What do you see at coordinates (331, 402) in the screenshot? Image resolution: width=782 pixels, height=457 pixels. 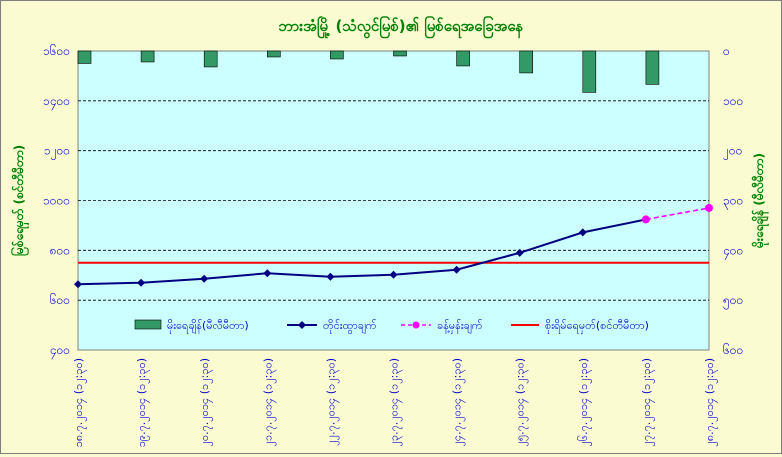 I see `x-tick-label: ၂၂.၇.၂၀၁၄ (၁၂:၃၀)` at bounding box center [331, 402].